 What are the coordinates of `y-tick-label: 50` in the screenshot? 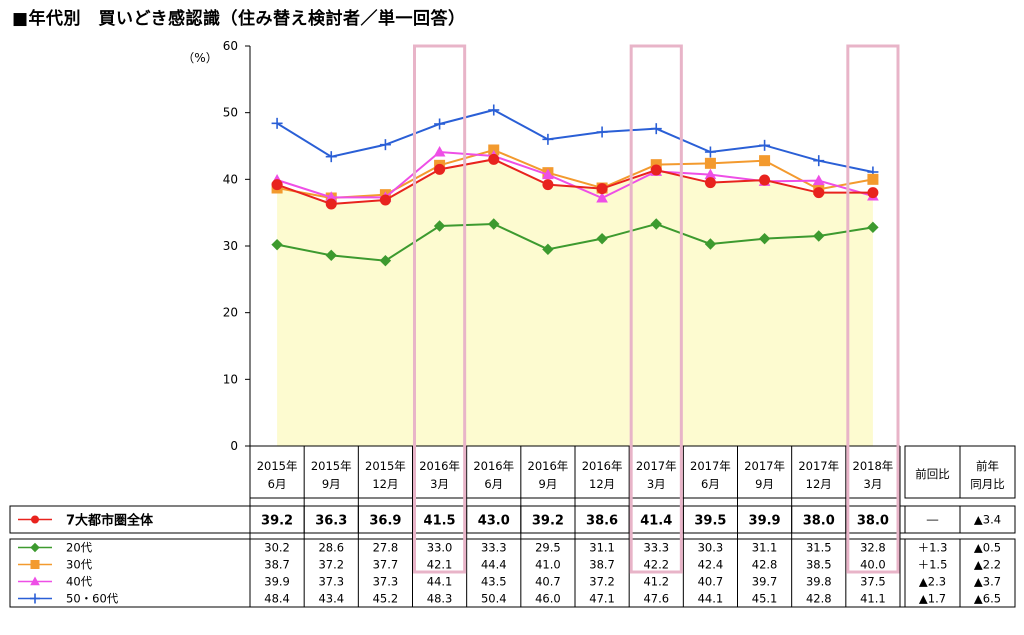 It's located at (230, 113).